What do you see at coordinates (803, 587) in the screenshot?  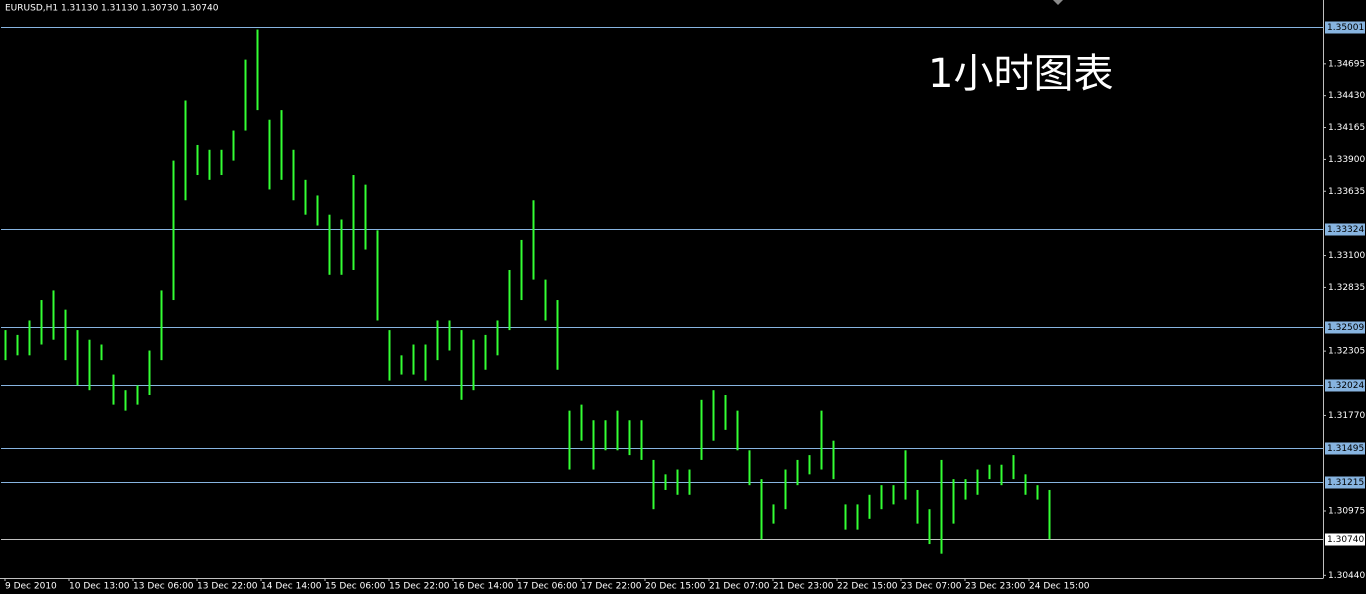 I see `x-tick-label: 21 Dec 23:00` at bounding box center [803, 587].